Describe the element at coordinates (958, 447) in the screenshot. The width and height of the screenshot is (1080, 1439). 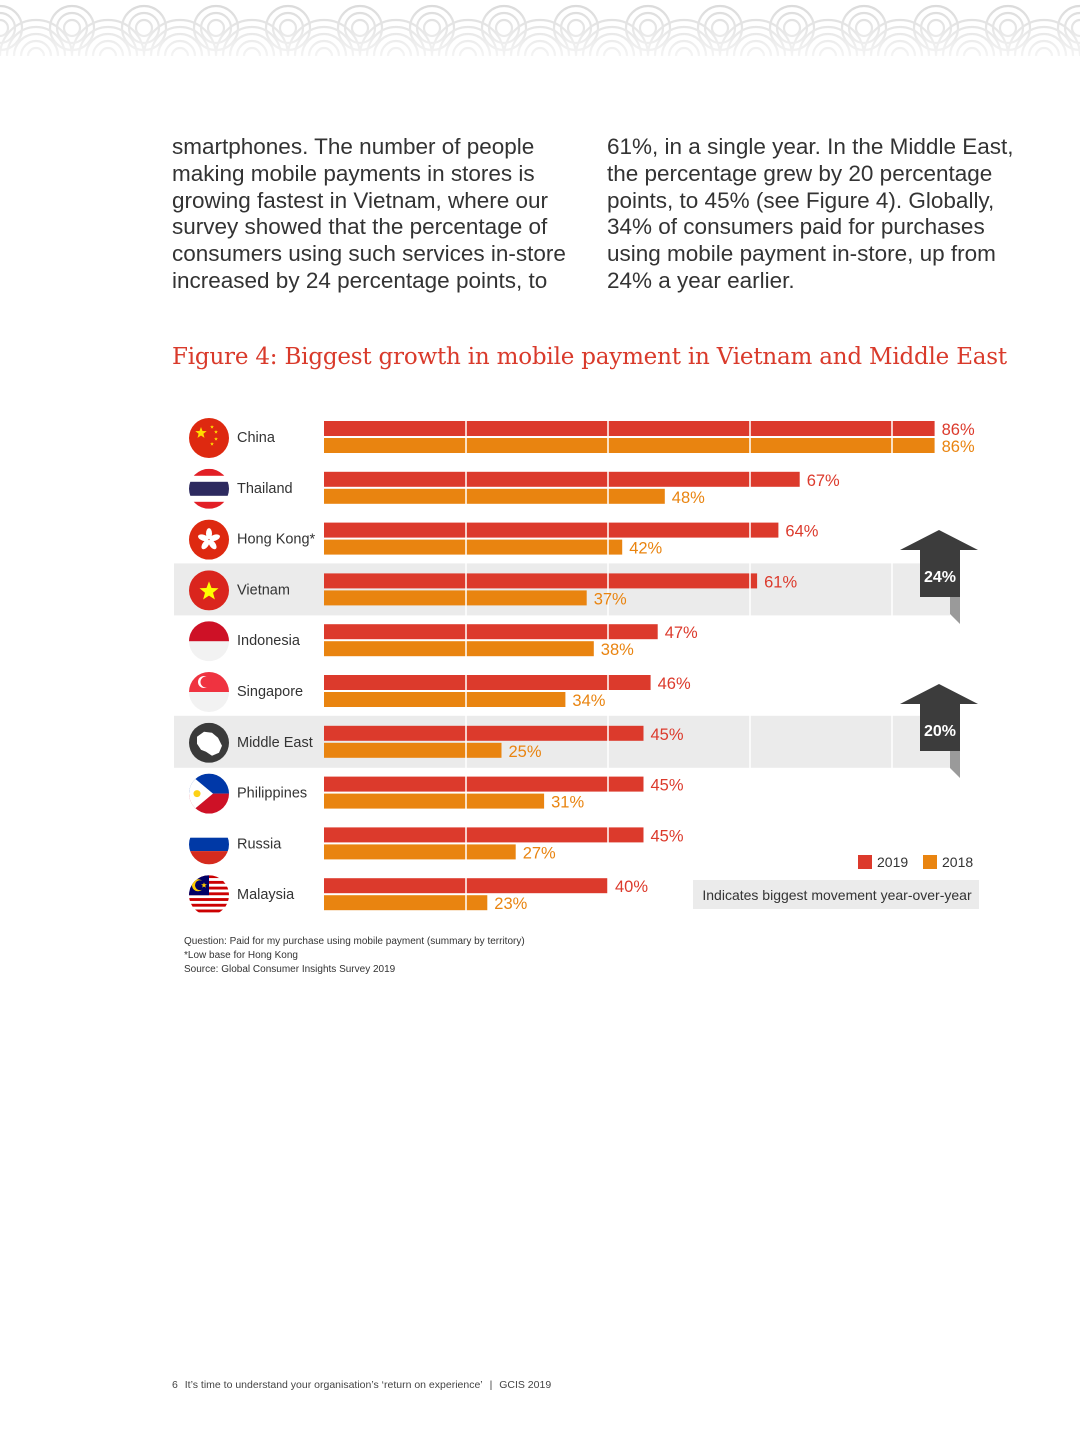
I see `data-label-2018: 86%` at that location.